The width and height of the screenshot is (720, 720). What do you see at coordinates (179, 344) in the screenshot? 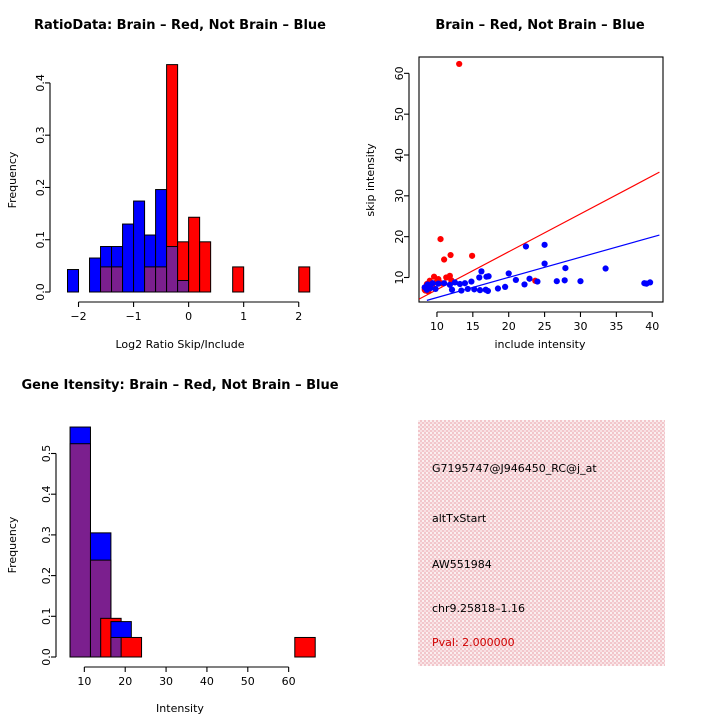
I see `ratio-histogram-xlabel: Log2 Ratio Skip/Include` at bounding box center [179, 344].